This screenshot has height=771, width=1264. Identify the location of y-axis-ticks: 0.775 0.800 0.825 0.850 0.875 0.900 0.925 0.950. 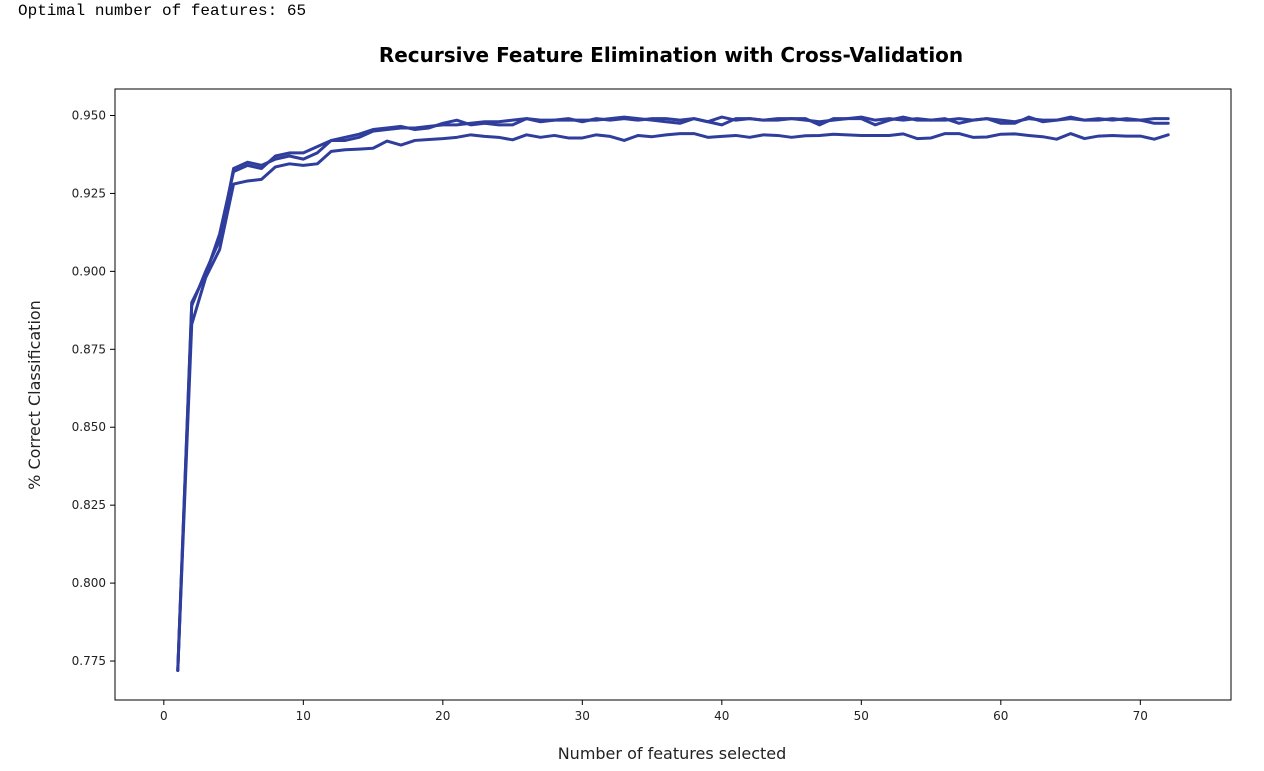
(93, 388).